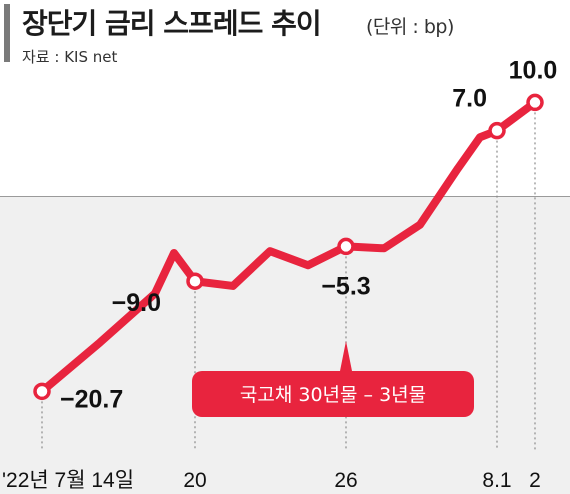  I want to click on x-tick-label-4: 2, so click(535, 480).